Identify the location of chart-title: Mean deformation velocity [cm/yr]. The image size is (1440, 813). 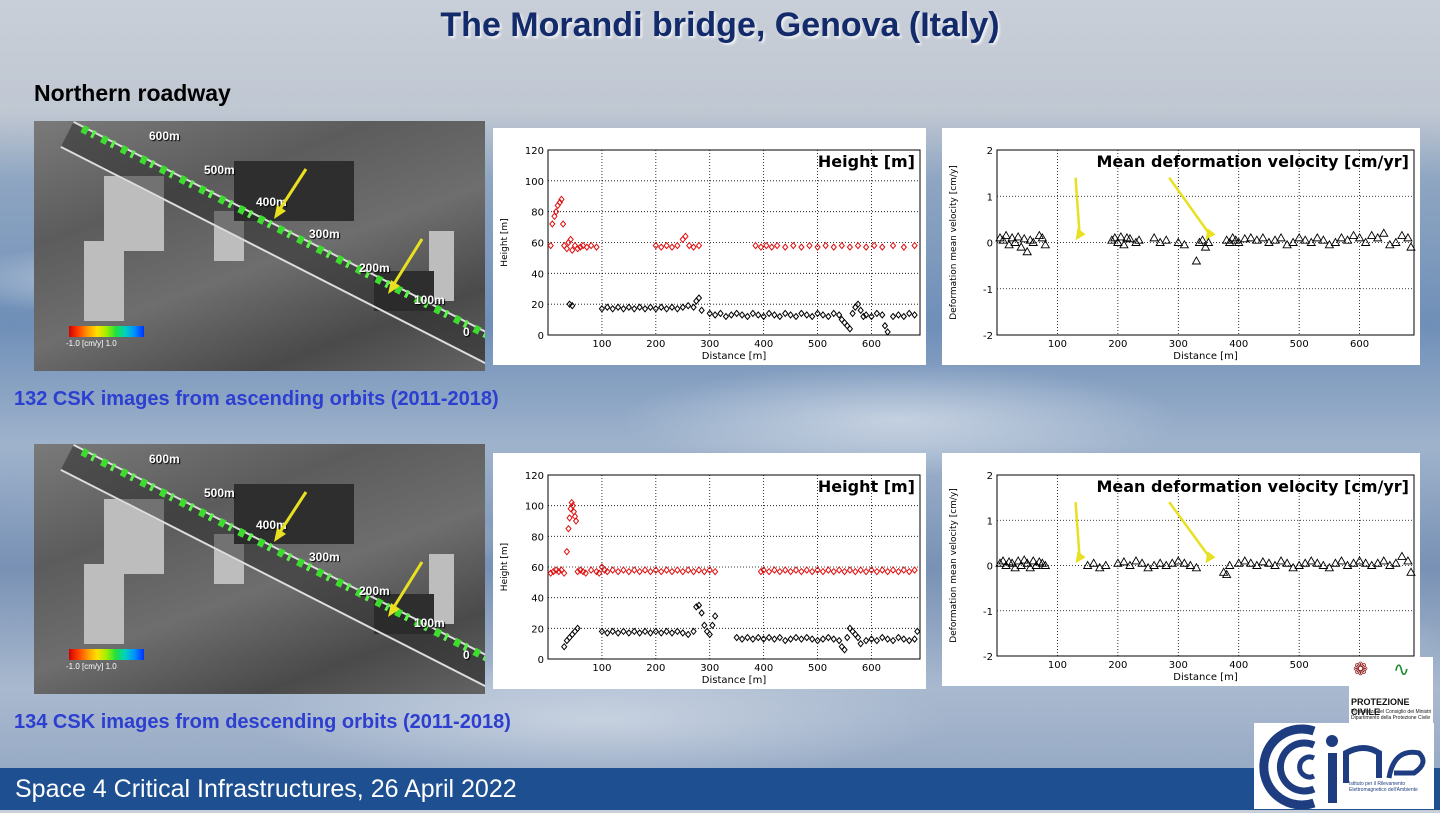
(1252, 486).